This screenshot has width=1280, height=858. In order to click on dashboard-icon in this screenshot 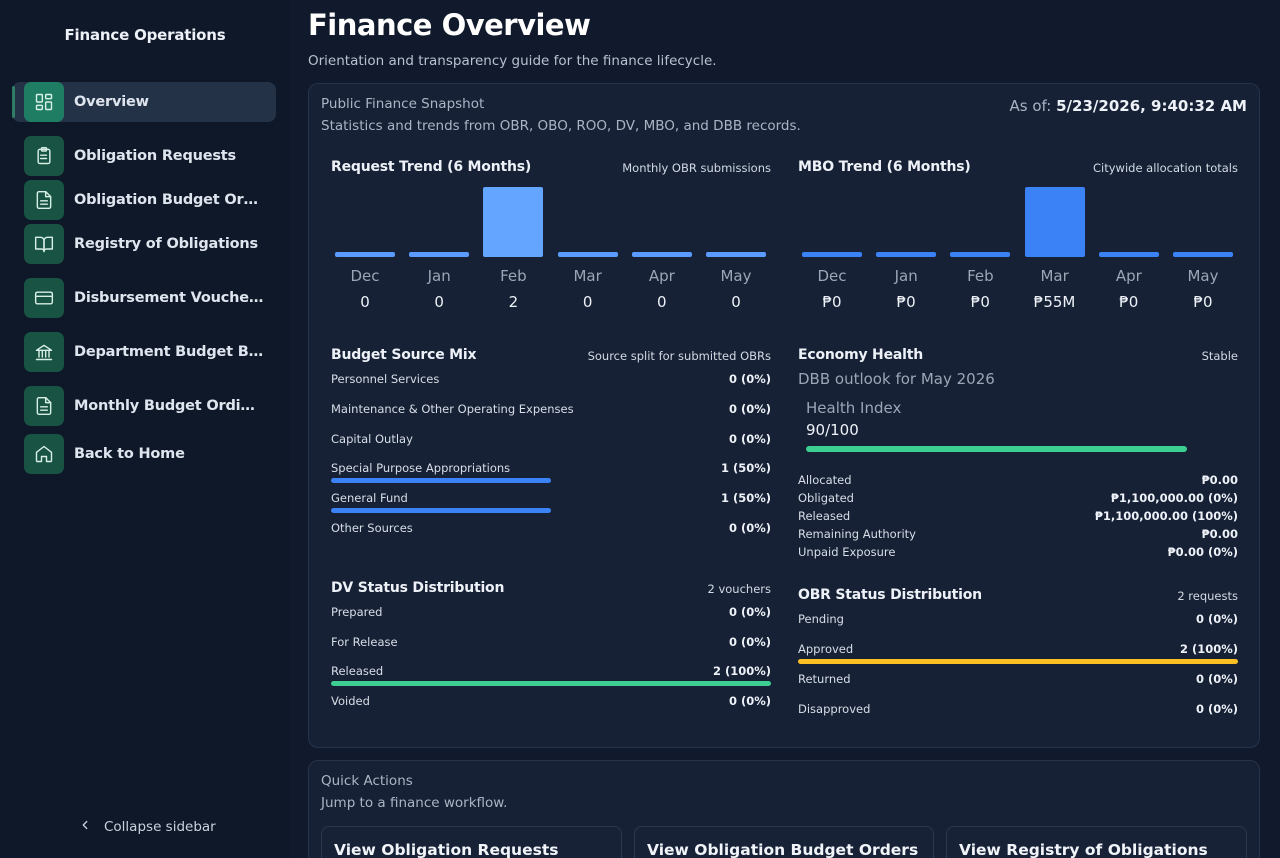, I will do `click(44, 102)`.